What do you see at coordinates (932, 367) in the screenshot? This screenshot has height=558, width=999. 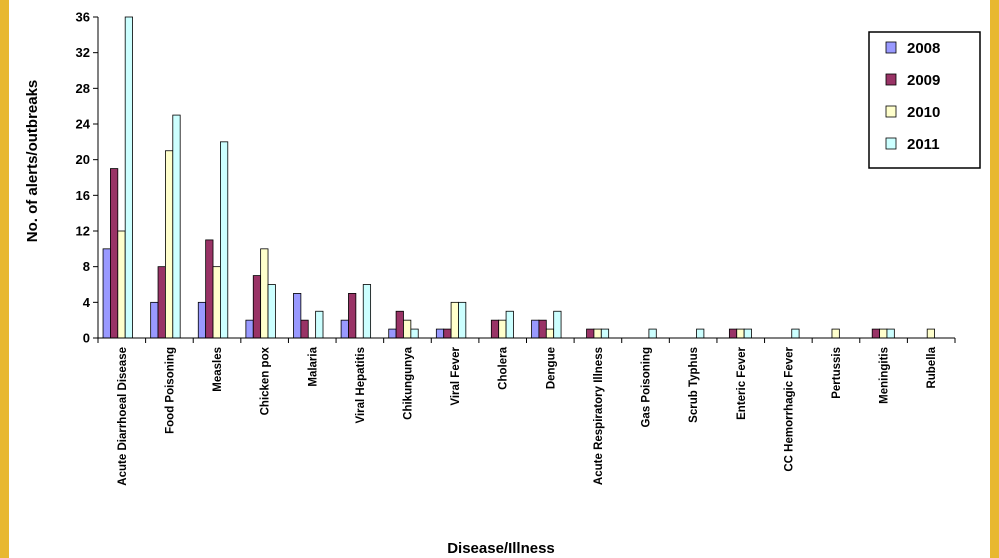 I see `x-category-label: Rubella` at bounding box center [932, 367].